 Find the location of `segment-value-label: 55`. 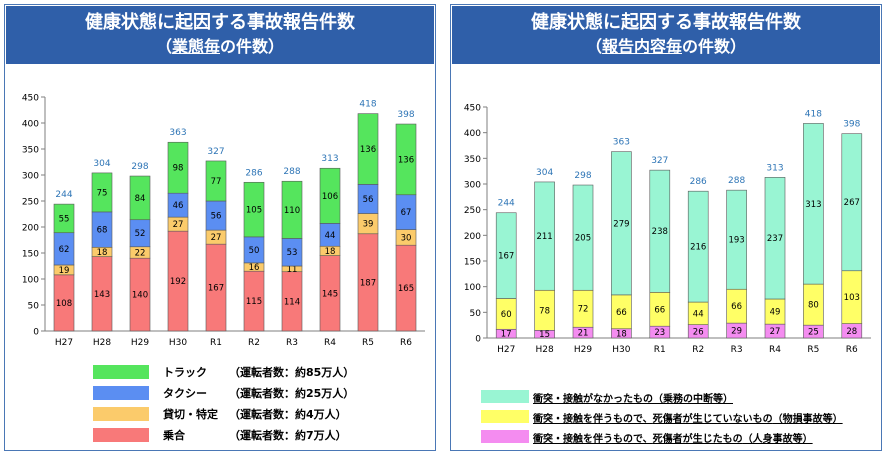

segment-value-label: 55 is located at coordinates (64, 219).